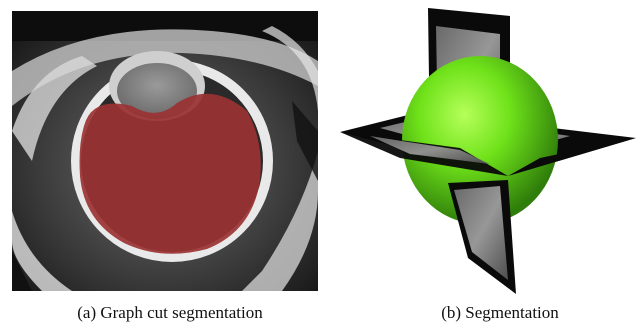 This screenshot has width=643, height=332. I want to click on caption-a: (a) Graph cut segmentation, so click(170, 312).